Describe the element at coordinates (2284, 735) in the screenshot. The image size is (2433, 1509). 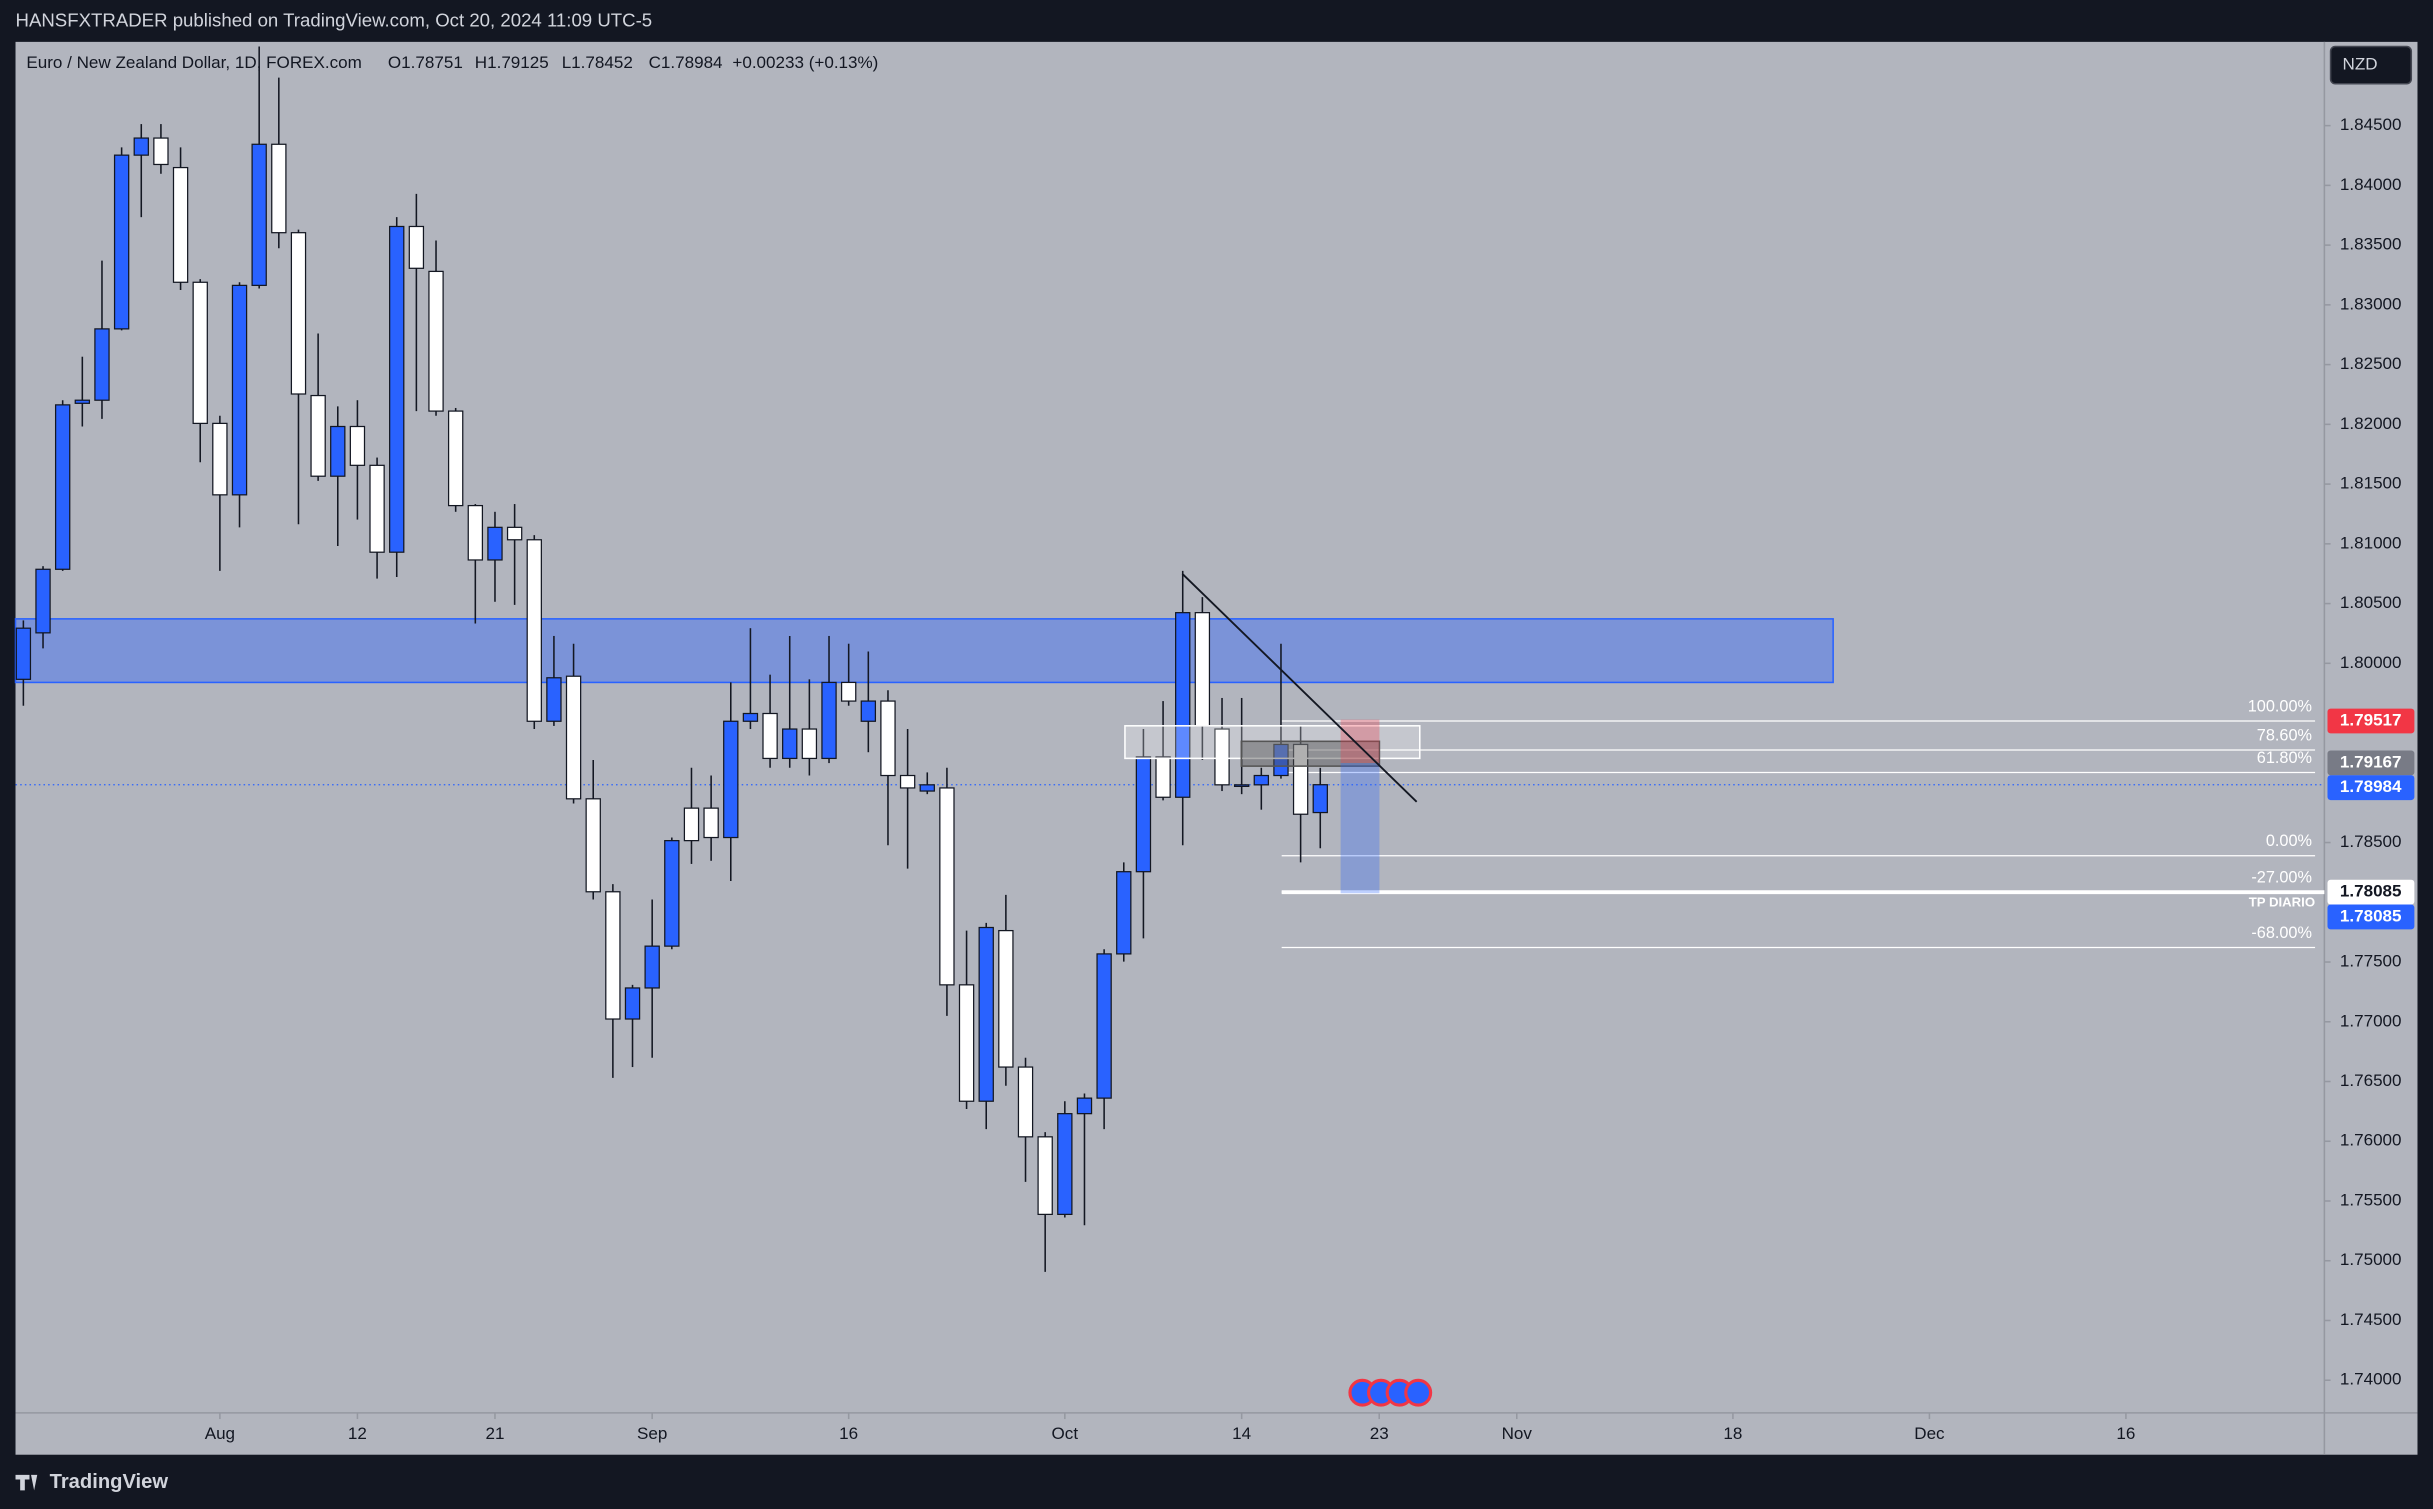
I see `fib-label: 78.60%` at that location.